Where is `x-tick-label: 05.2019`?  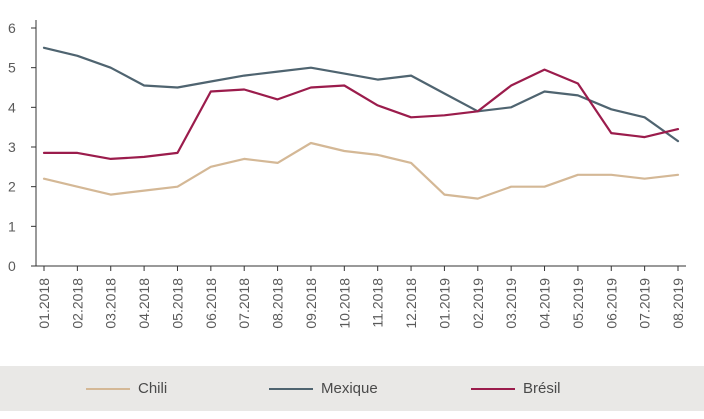
x-tick-label: 05.2019 is located at coordinates (578, 303).